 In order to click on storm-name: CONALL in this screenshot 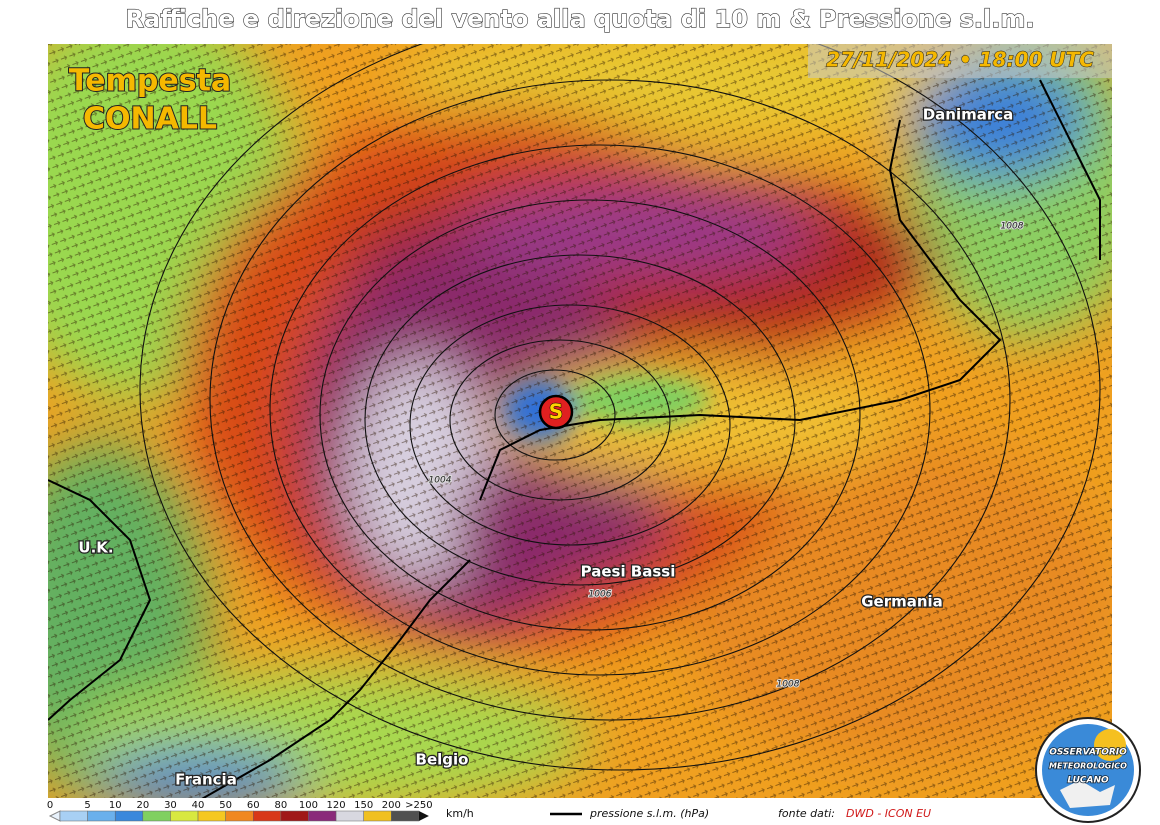, I will do `click(150, 119)`.